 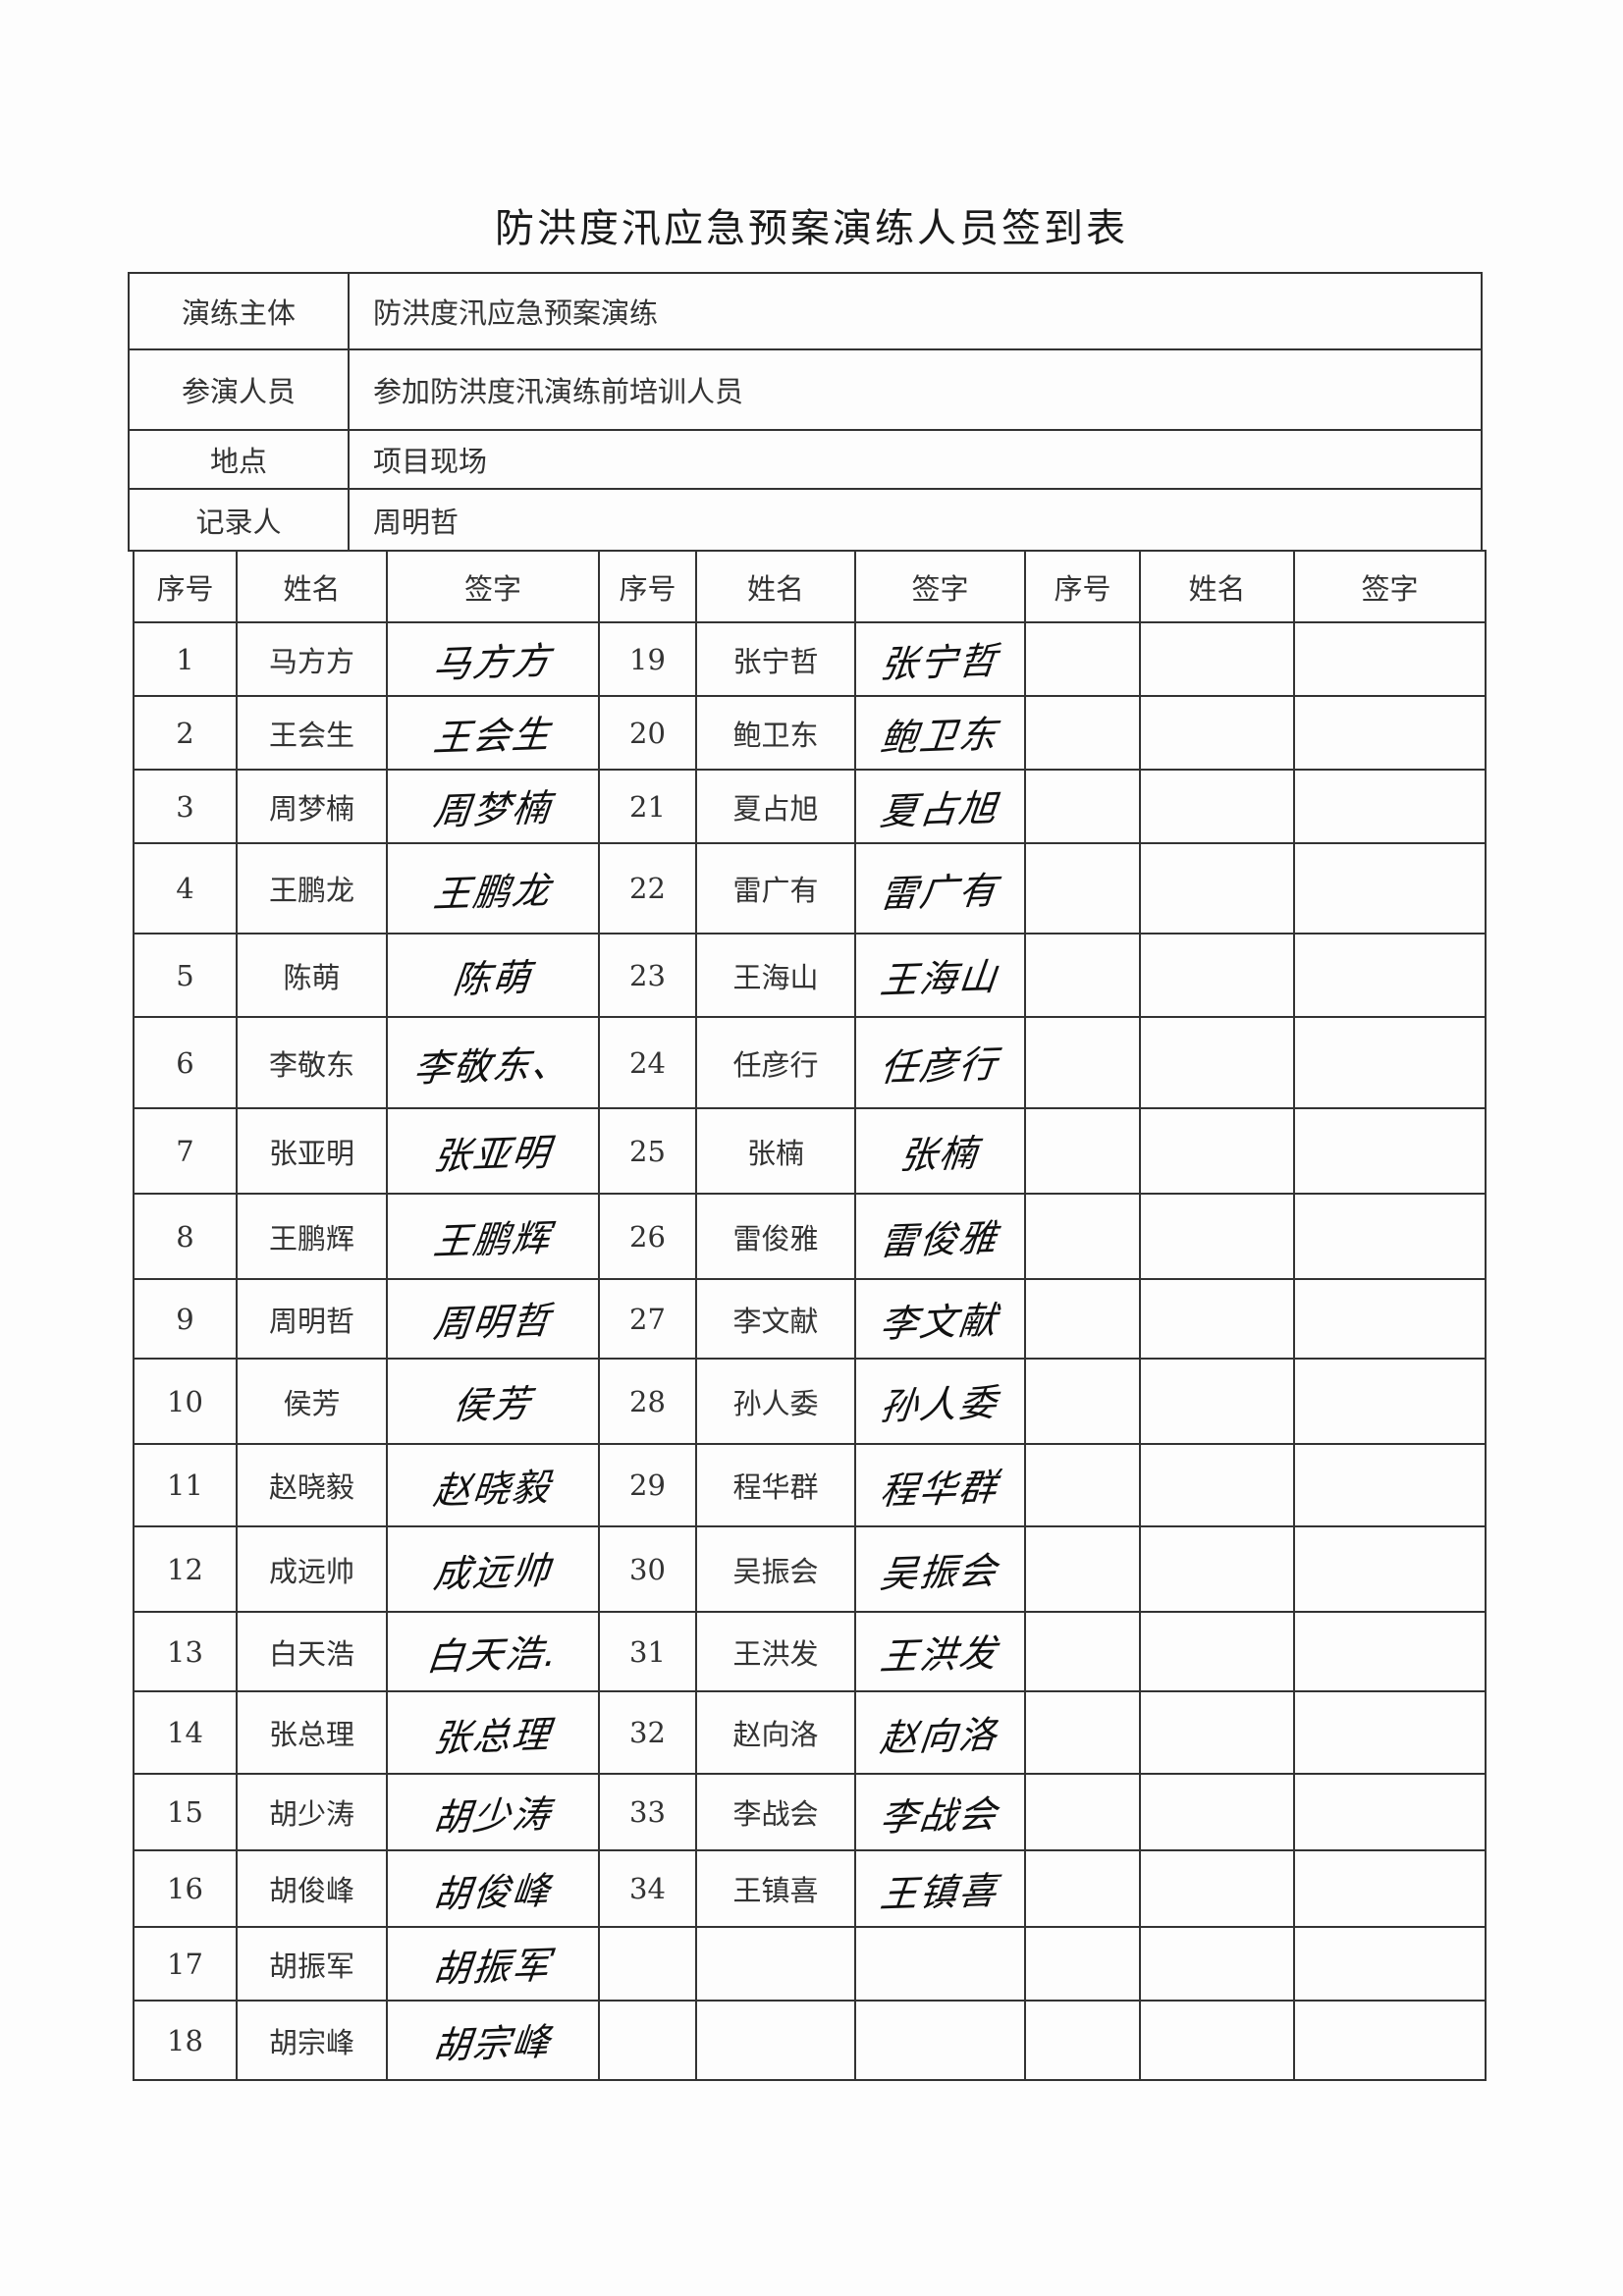 I want to click on handwritten-signature: 张总理, so click(x=492, y=1736).